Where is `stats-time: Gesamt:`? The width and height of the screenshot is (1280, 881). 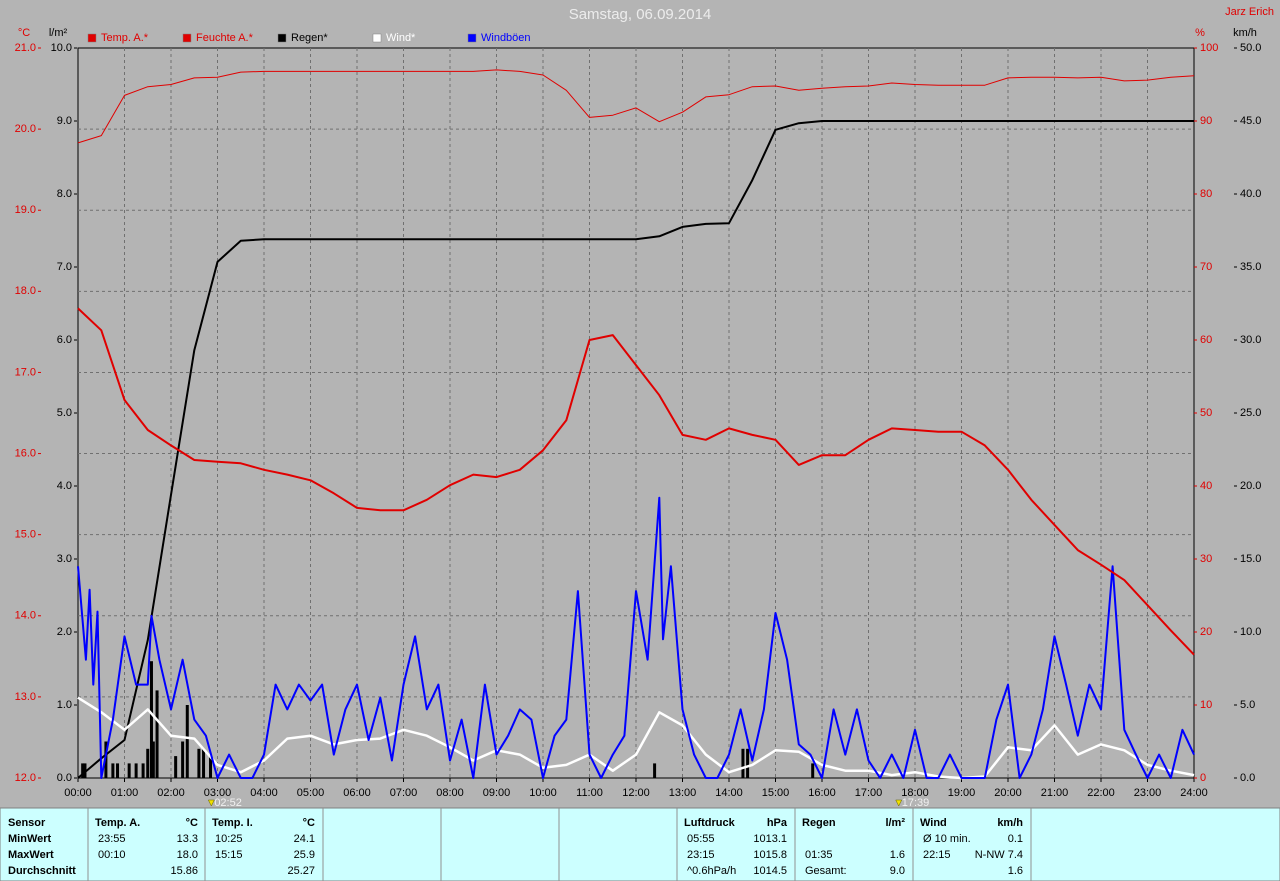 stats-time: Gesamt: is located at coordinates (826, 871).